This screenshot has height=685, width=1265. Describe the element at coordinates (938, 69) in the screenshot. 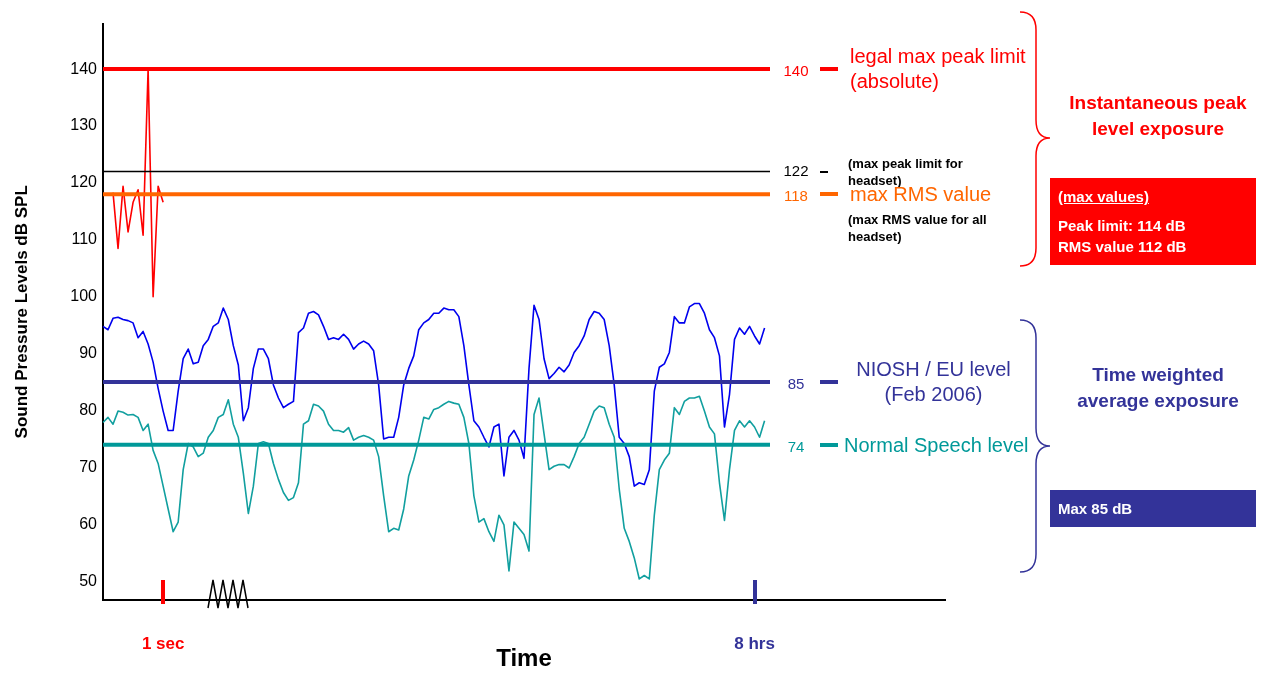

I see `annotation: legal max peak limit (absolute)` at that location.